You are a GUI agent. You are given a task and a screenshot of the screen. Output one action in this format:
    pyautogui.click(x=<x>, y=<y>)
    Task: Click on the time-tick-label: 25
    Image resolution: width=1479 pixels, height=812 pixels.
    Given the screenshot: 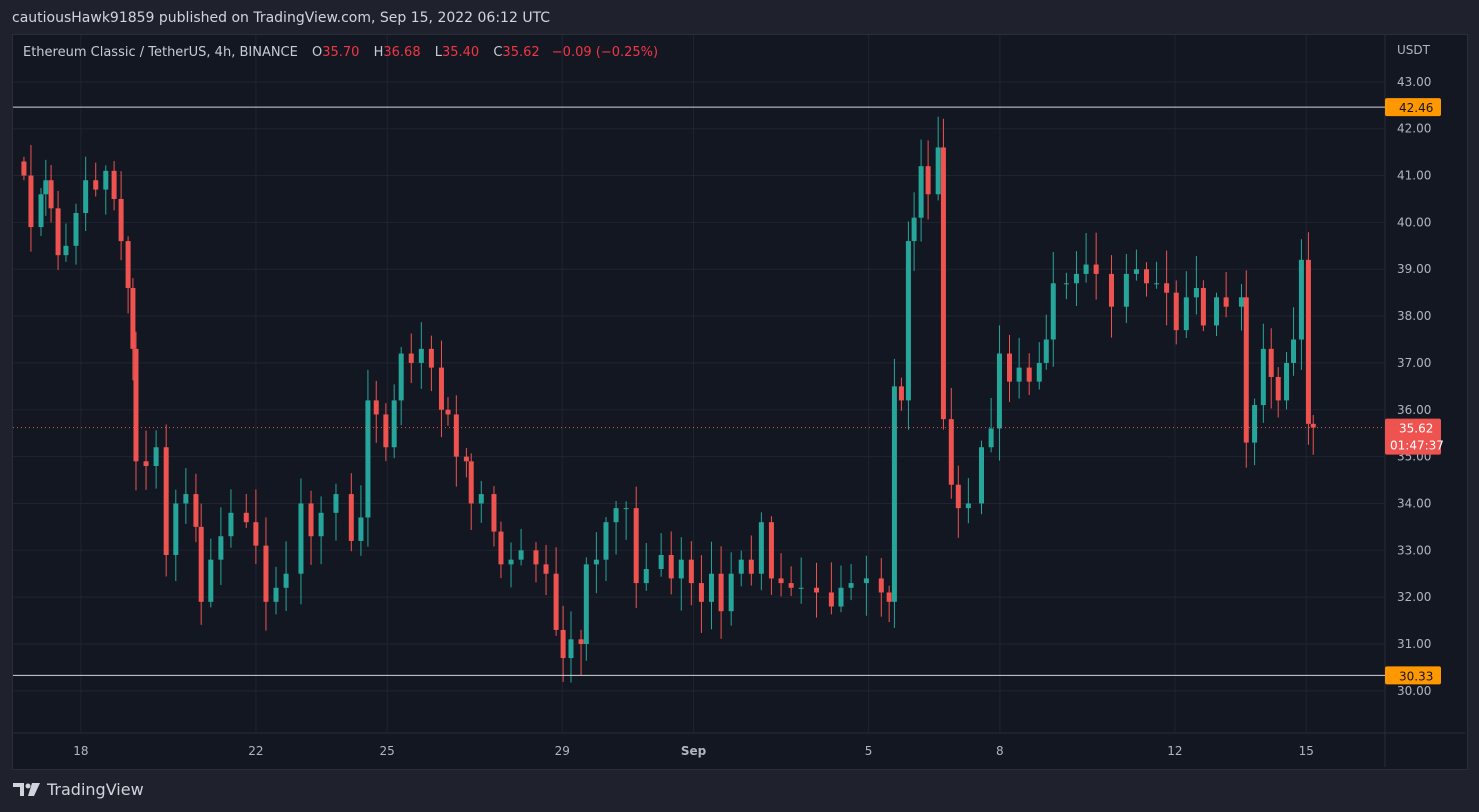 What is the action you would take?
    pyautogui.click(x=387, y=751)
    